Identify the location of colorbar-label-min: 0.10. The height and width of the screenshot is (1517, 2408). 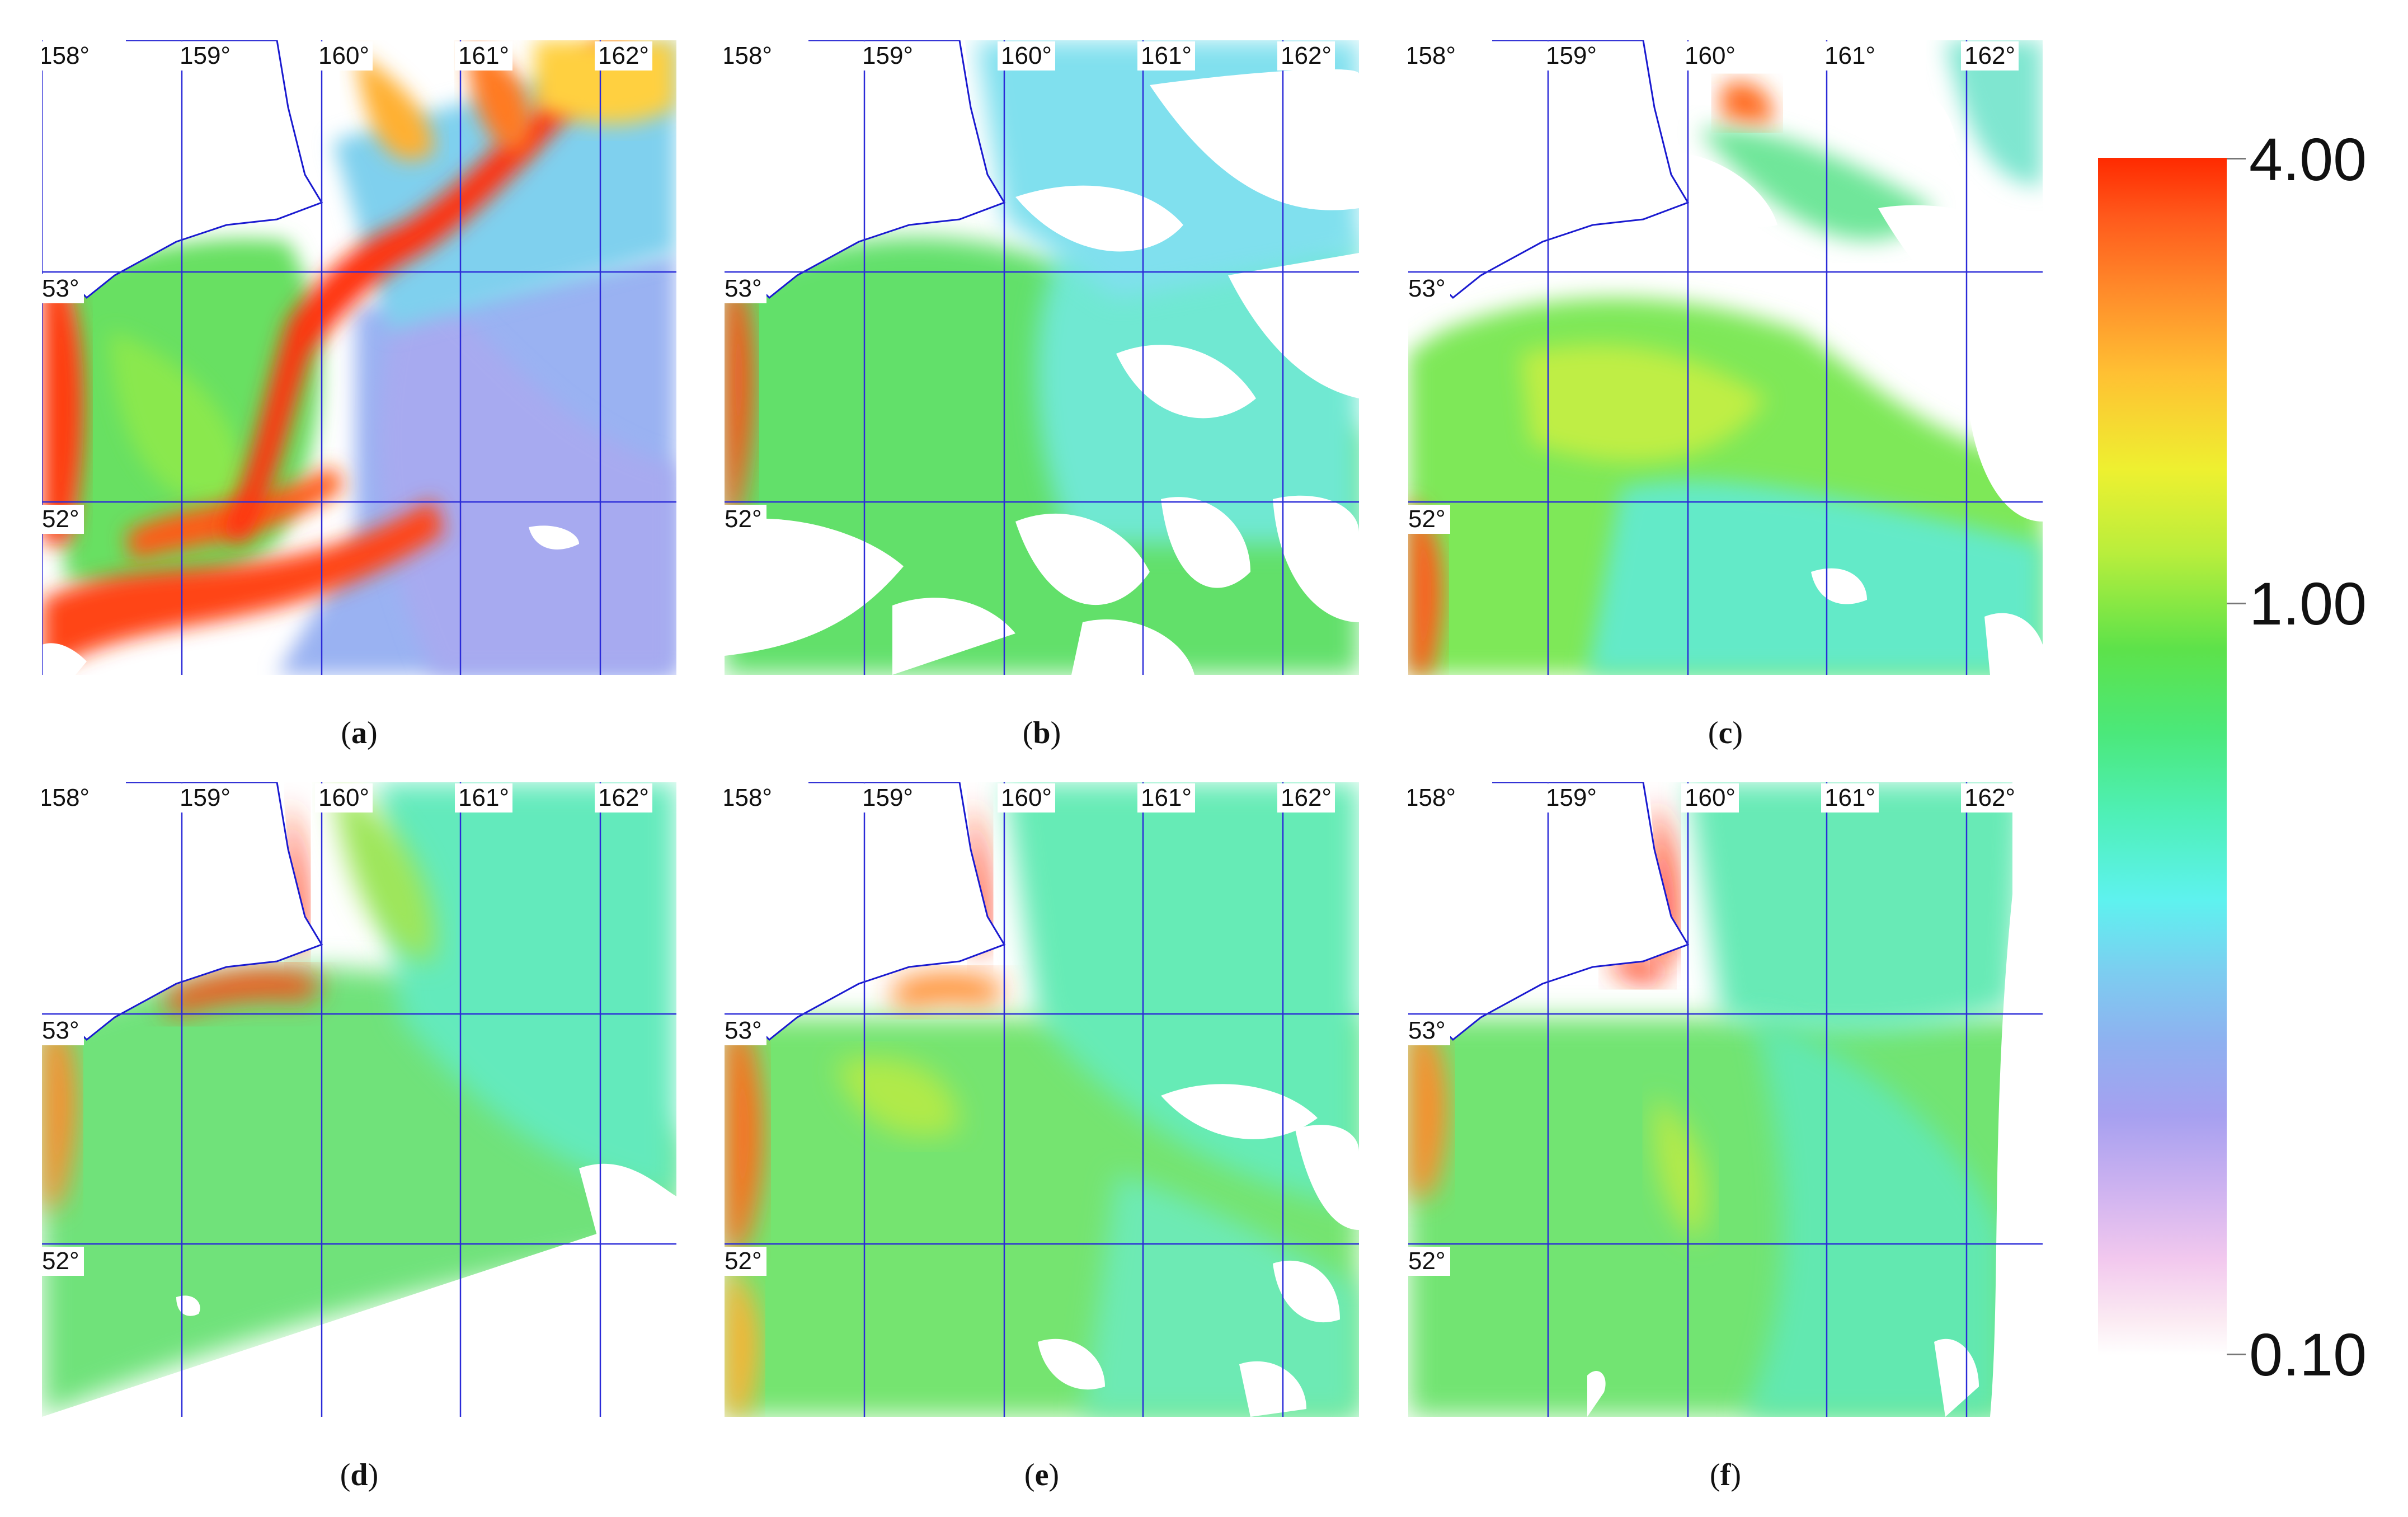
(2308, 1354).